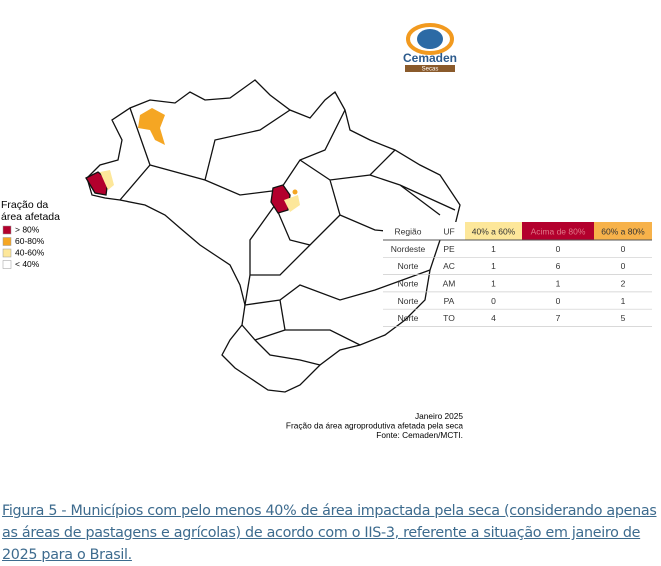 The image size is (661, 566). What do you see at coordinates (493, 318) in the screenshot?
I see `table-cell: 4` at bounding box center [493, 318].